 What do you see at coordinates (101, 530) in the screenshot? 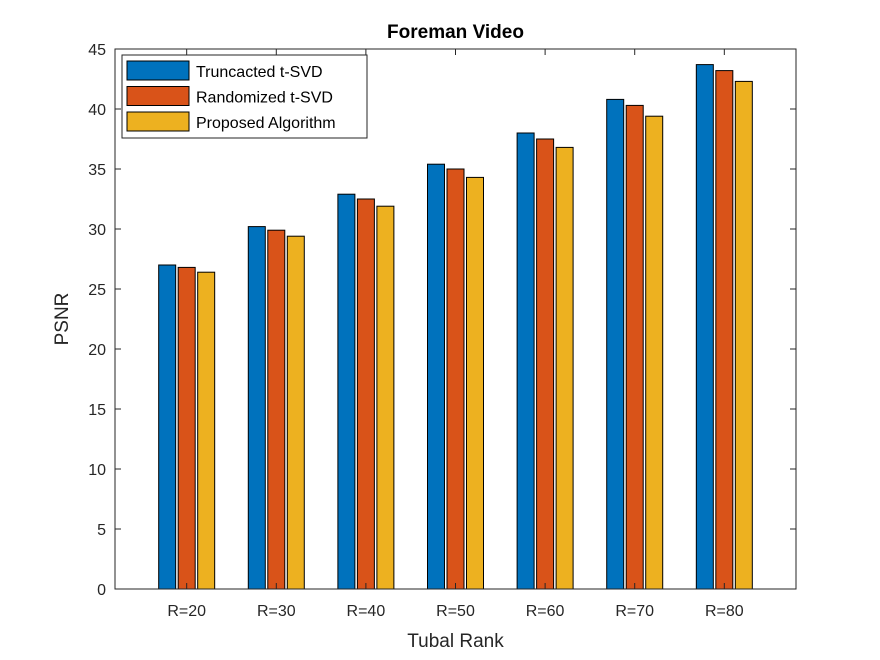
I see `y-tick-label: 5` at bounding box center [101, 530].